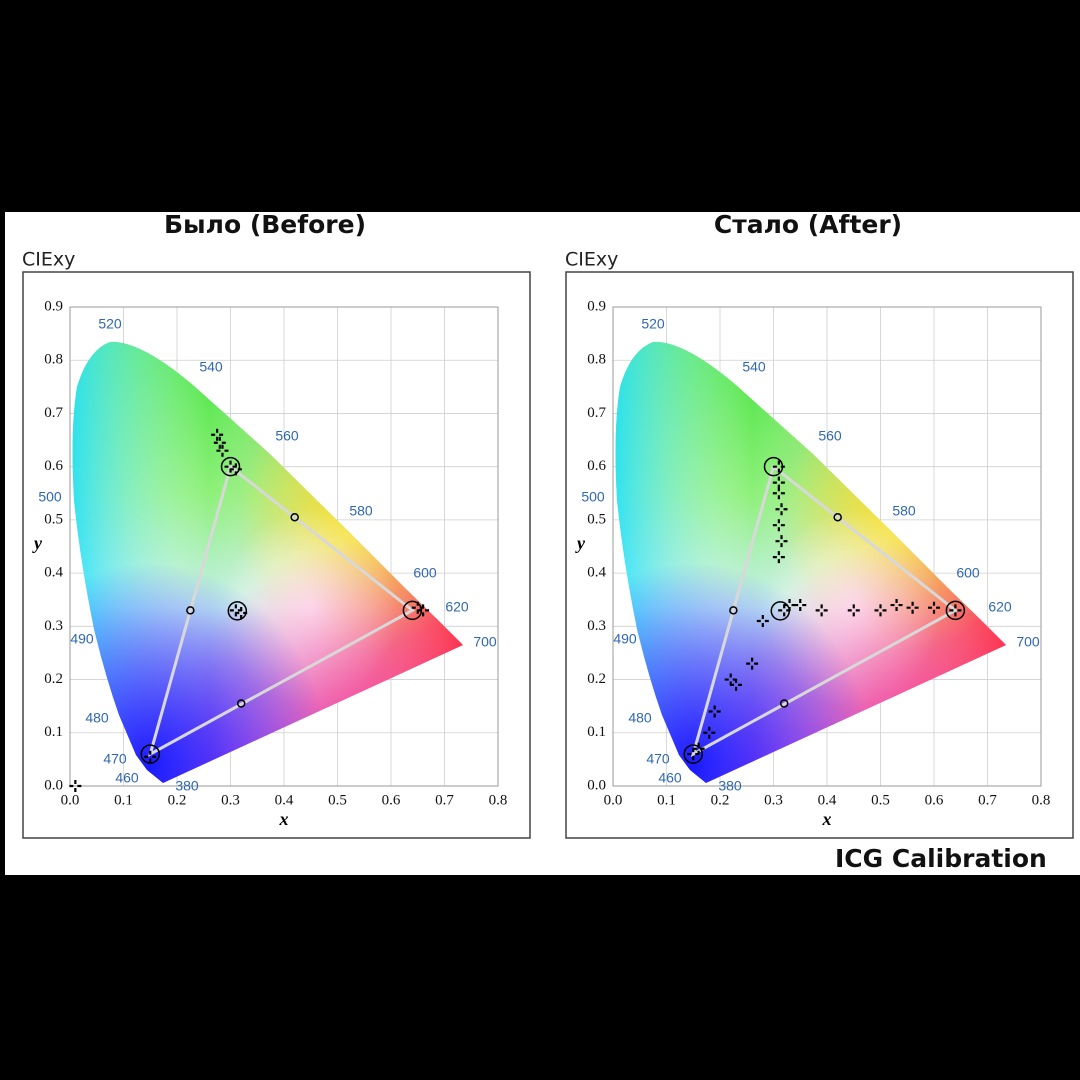  What do you see at coordinates (941, 858) in the screenshot?
I see `footer: ICG Calibration` at bounding box center [941, 858].